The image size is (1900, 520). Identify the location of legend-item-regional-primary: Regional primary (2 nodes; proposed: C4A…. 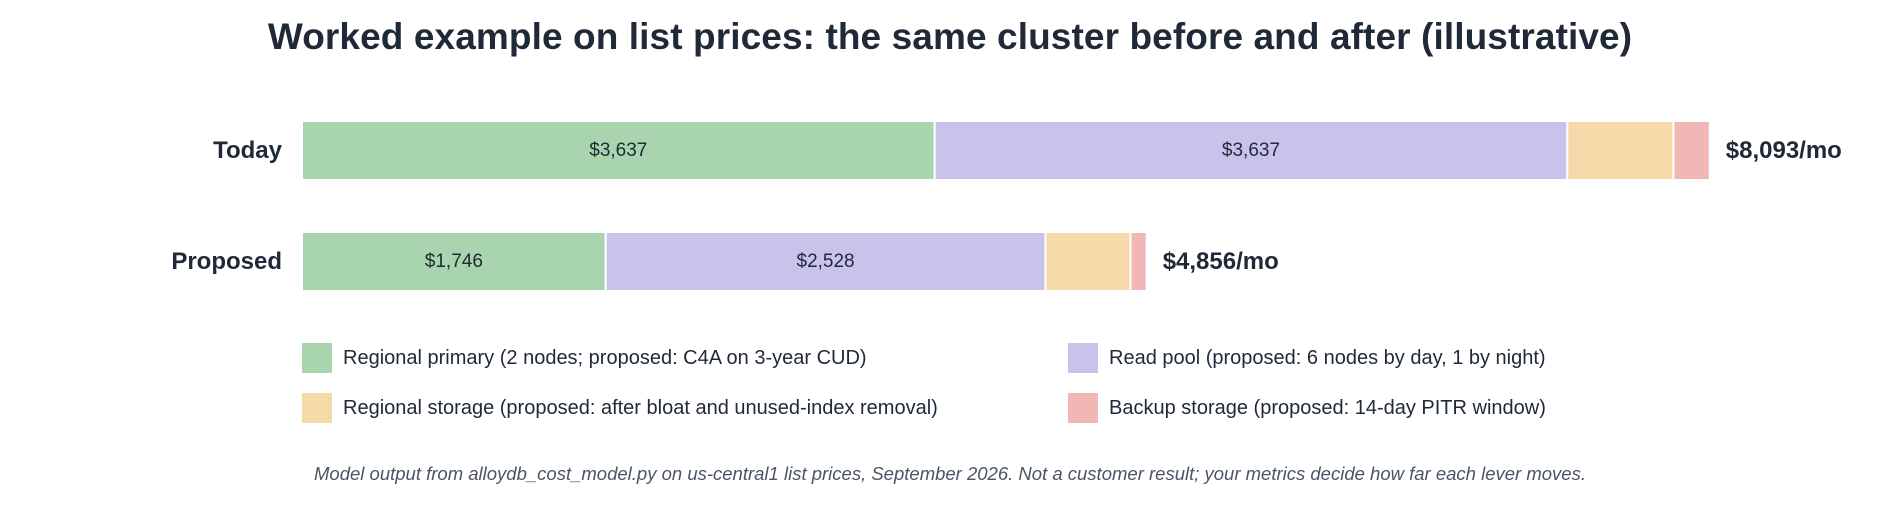
(584, 358).